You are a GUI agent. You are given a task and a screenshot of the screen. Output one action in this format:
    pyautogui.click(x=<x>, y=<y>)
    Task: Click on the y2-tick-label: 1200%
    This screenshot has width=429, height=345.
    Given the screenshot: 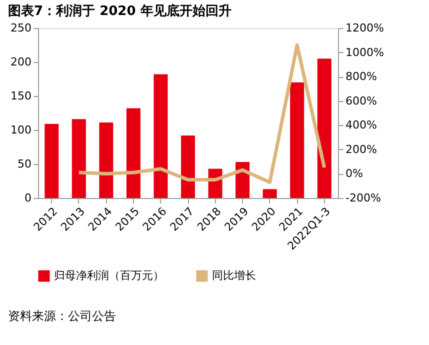 What is the action you would take?
    pyautogui.click(x=365, y=28)
    